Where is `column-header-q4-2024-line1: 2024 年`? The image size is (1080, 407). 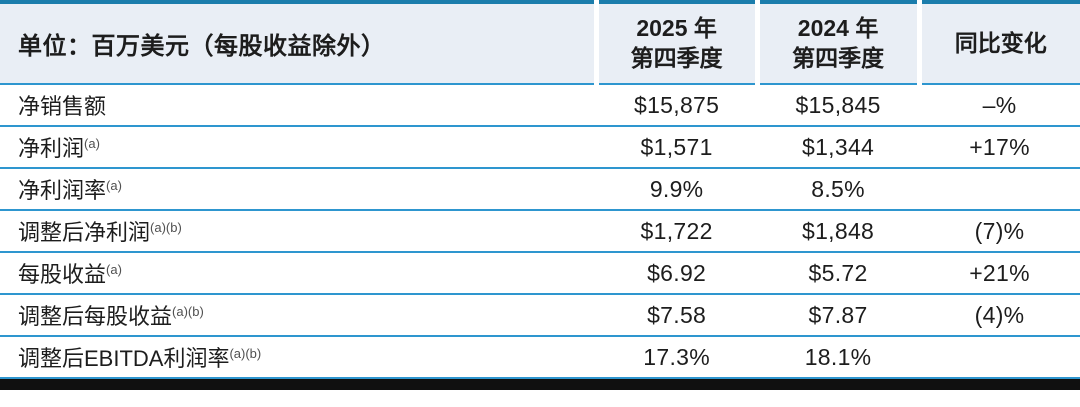
column-header-q4-2024-line1: 2024 年 is located at coordinates (838, 27).